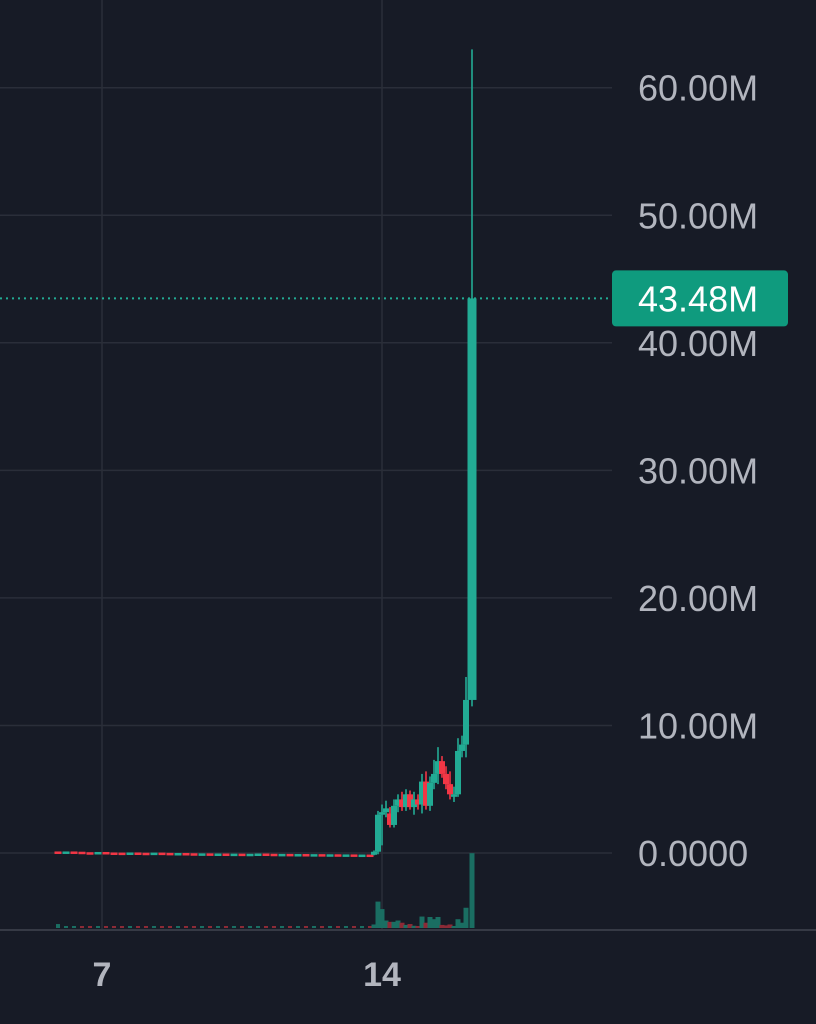 Image resolution: width=816 pixels, height=1024 pixels. I want to click on y-tick-label: 10.00M, so click(698, 725).